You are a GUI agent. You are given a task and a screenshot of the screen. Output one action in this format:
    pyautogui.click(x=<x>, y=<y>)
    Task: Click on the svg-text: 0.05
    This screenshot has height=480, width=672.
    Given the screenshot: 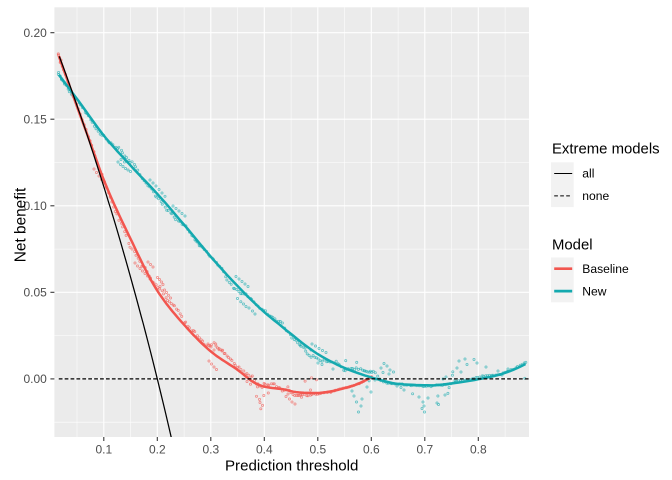 What is the action you would take?
    pyautogui.click(x=35, y=293)
    